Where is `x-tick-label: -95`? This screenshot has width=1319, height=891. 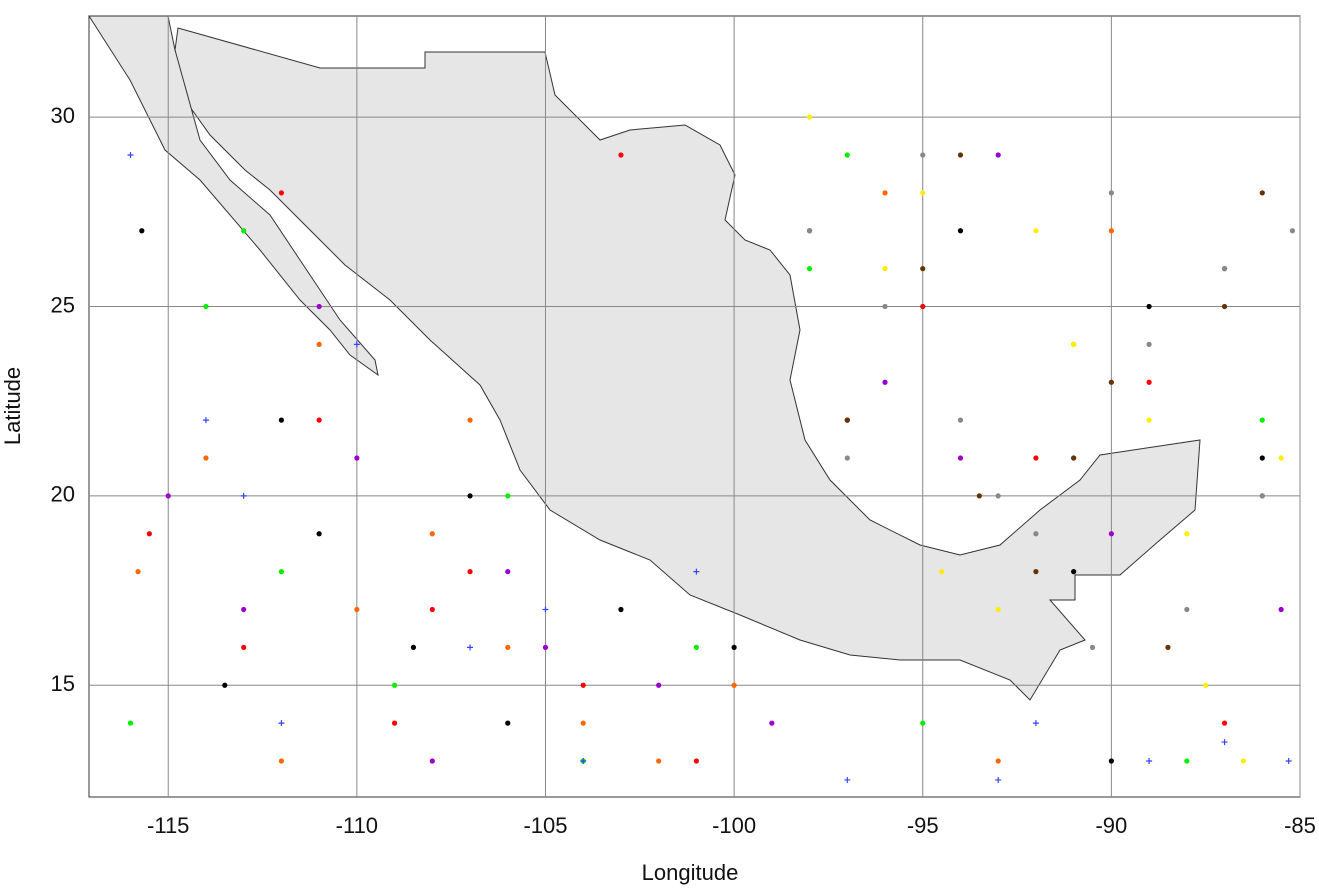
x-tick-label: -95 is located at coordinates (923, 825).